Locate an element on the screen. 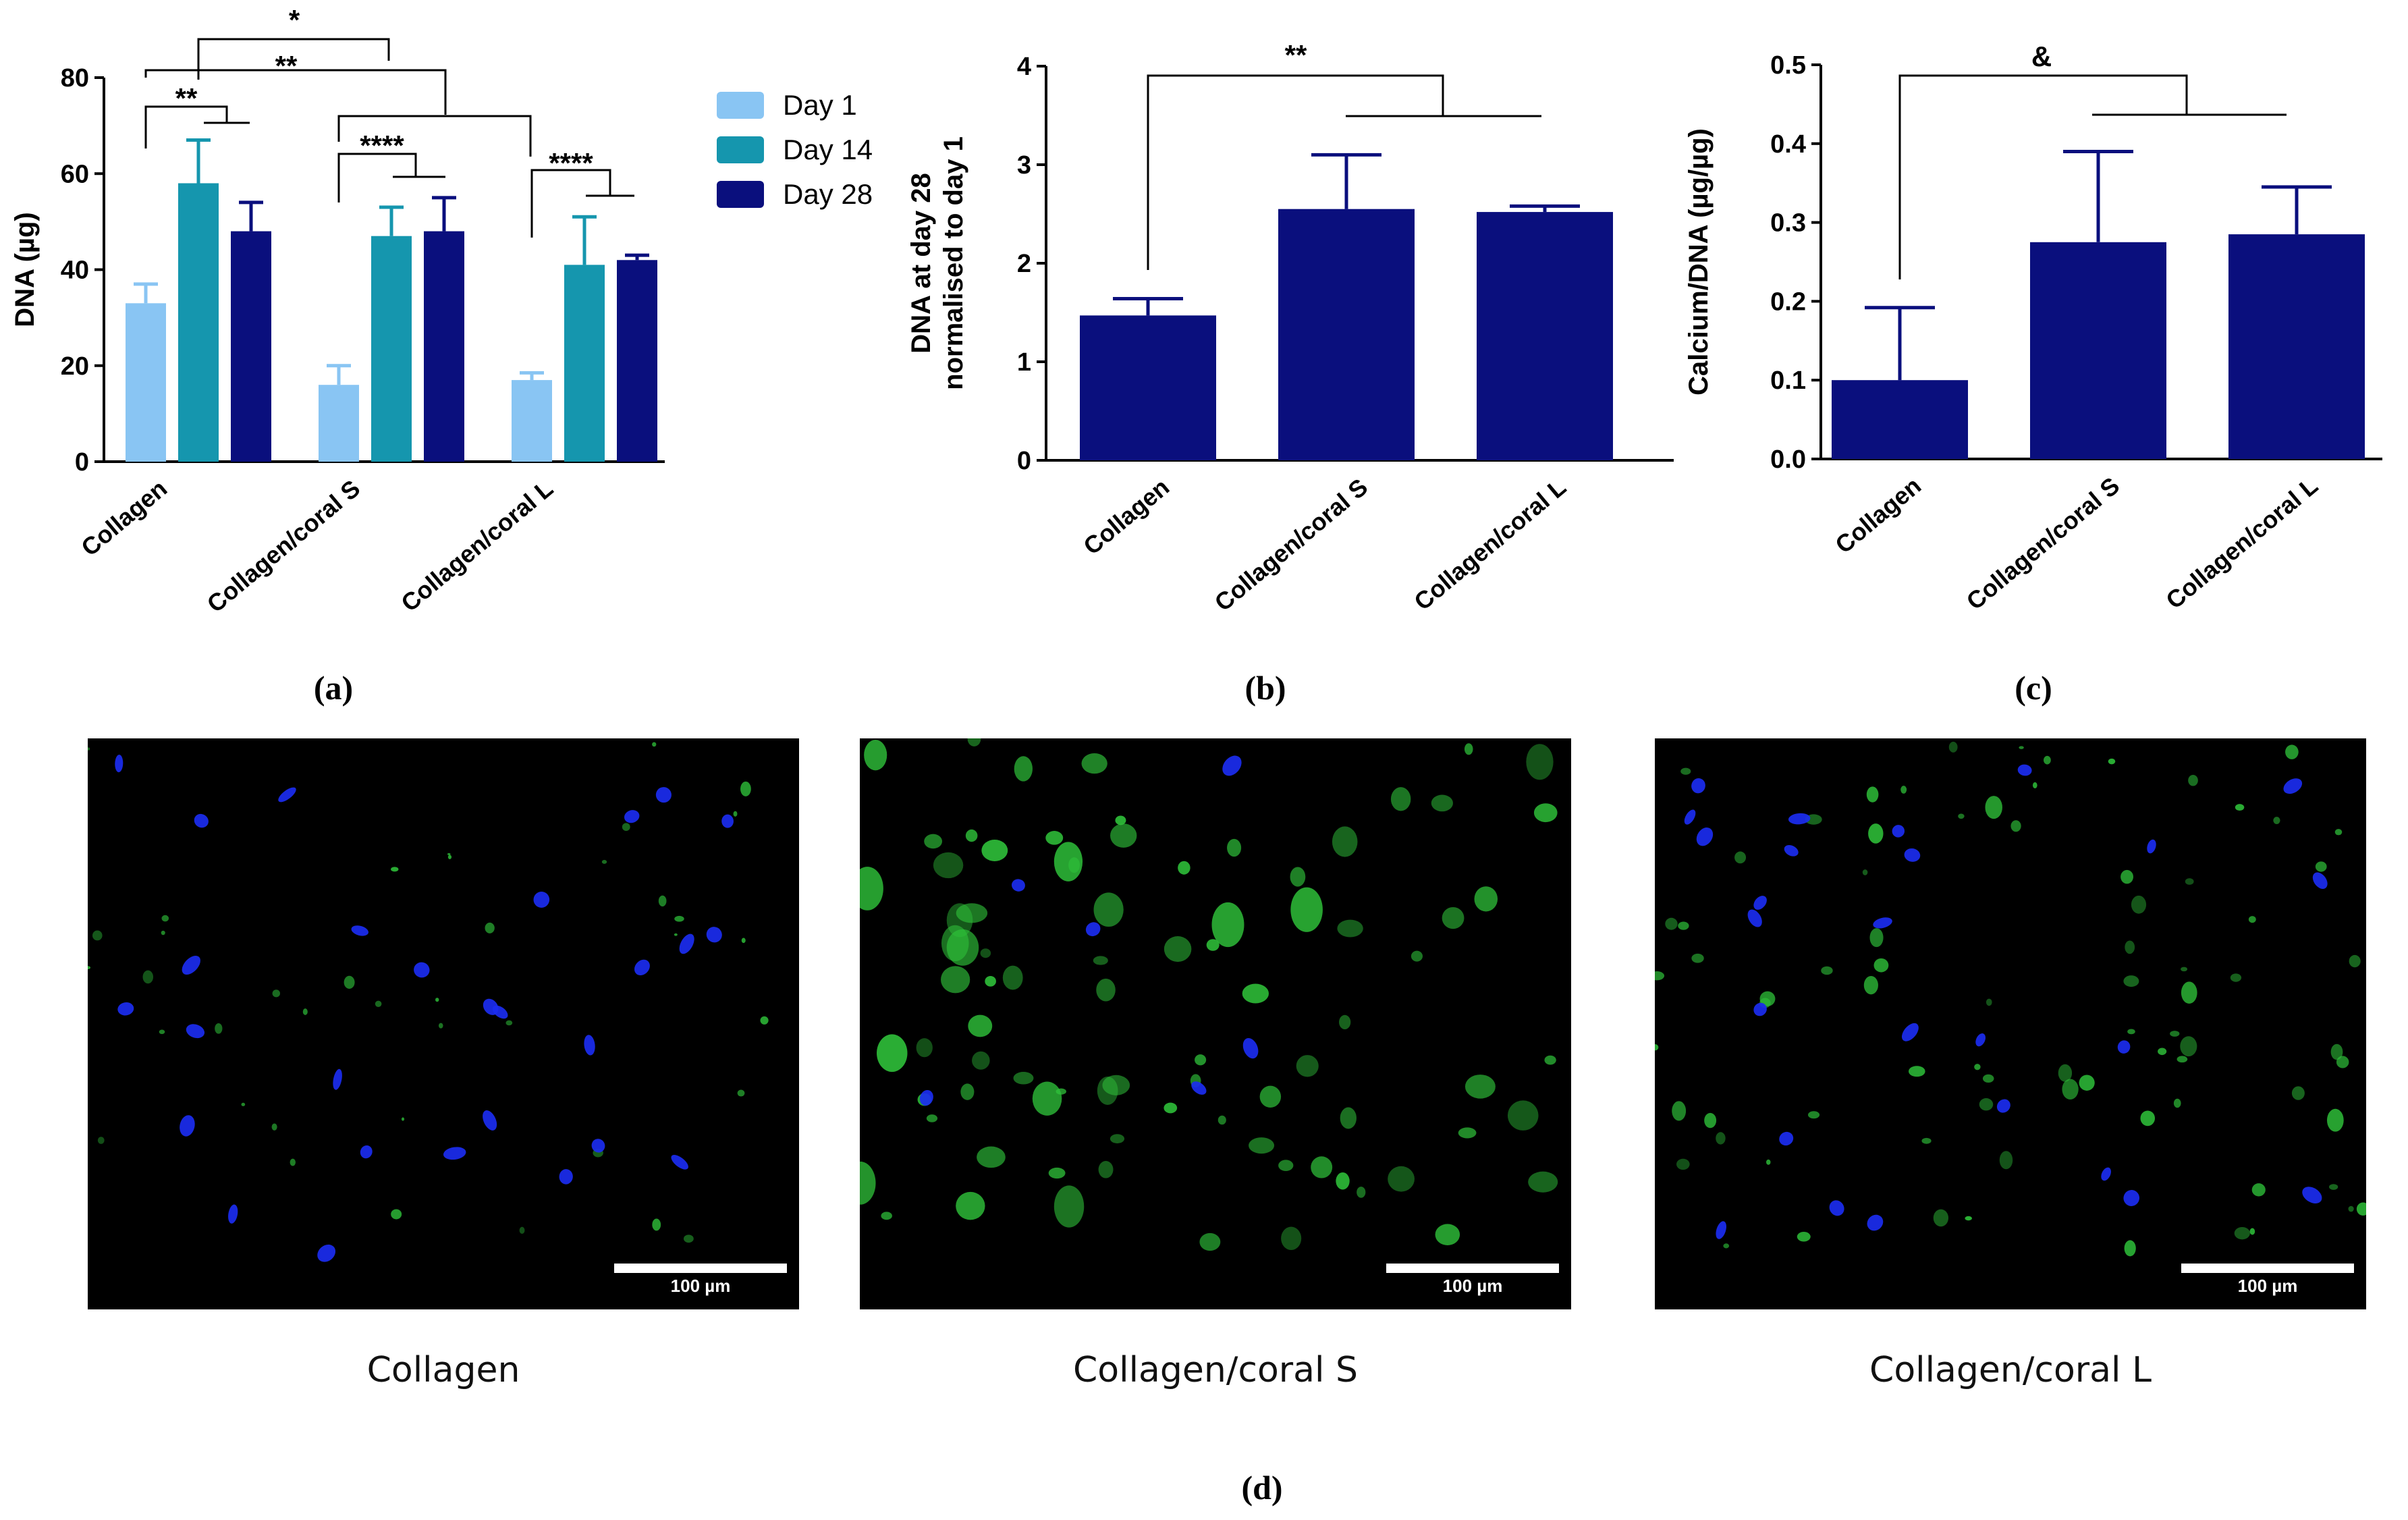  significance-label: **** is located at coordinates (571, 163).